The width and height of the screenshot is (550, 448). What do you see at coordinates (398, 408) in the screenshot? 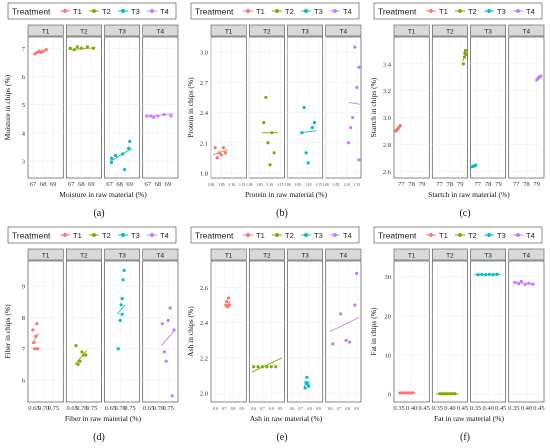
I see `x-tick-label: 0.35` at bounding box center [398, 408].